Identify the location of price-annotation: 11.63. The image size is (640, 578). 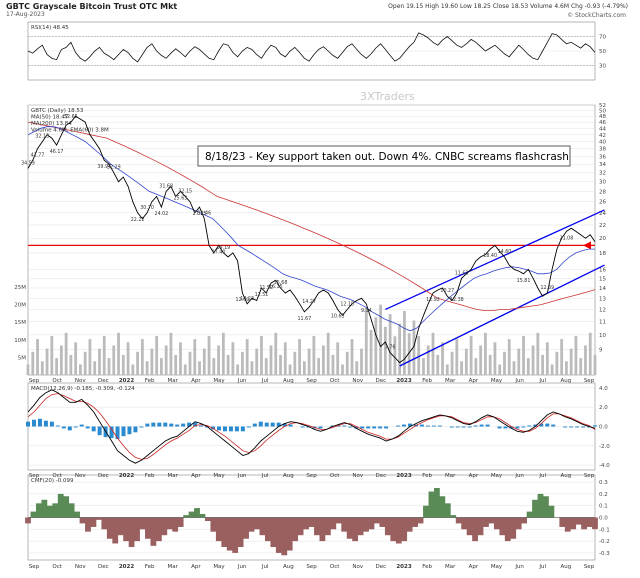
(462, 273).